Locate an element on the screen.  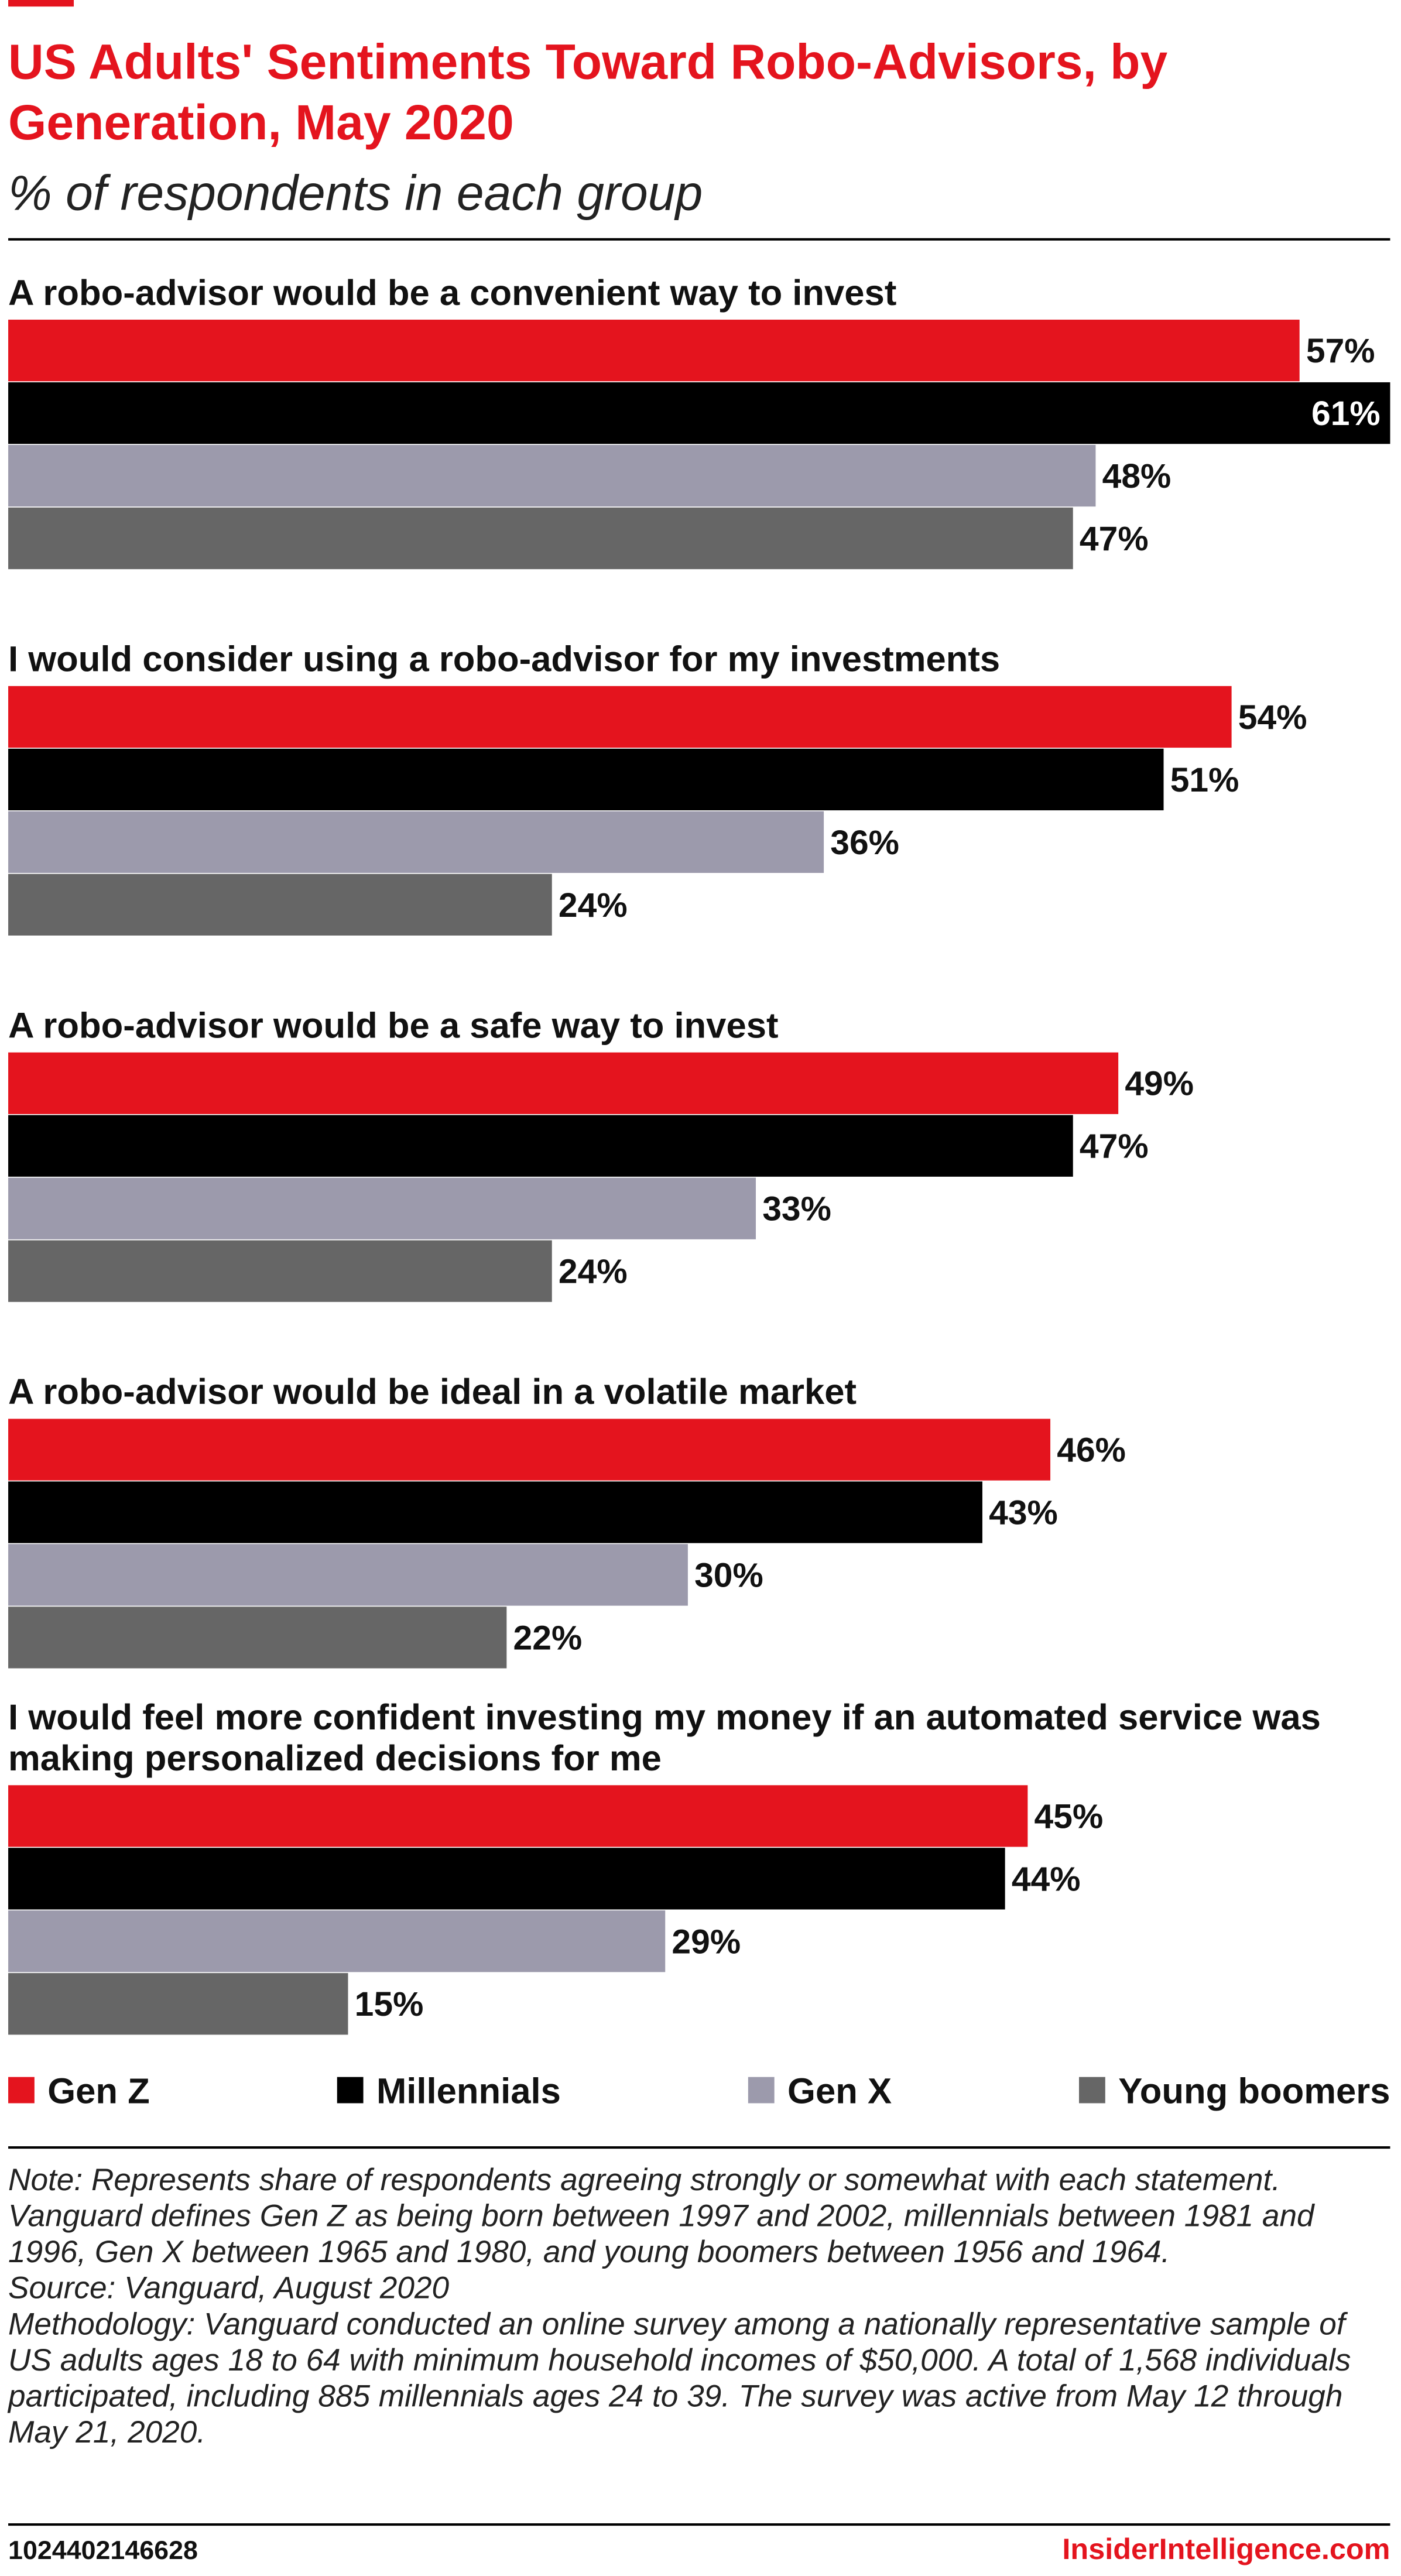
chart-id: 1024402146628 is located at coordinates (103, 2550).